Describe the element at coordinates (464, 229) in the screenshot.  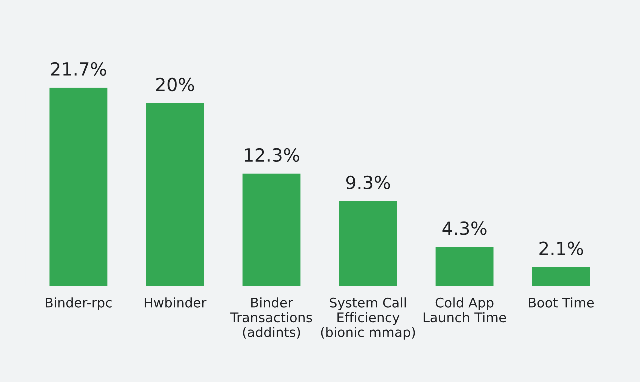
I see `data-label: 4.3%` at that location.